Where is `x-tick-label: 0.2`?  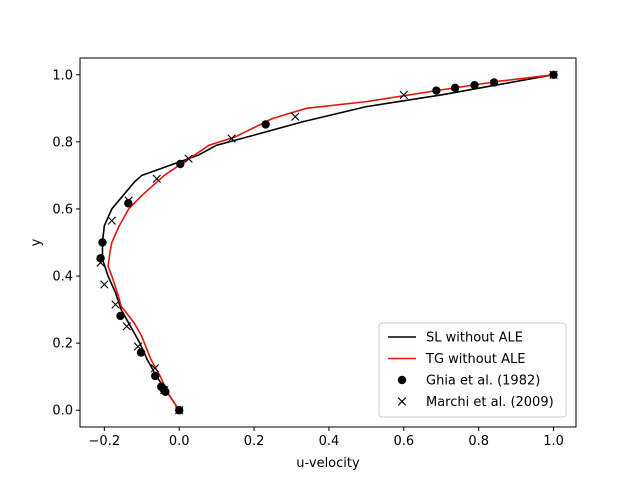 x-tick-label: 0.2 is located at coordinates (254, 441).